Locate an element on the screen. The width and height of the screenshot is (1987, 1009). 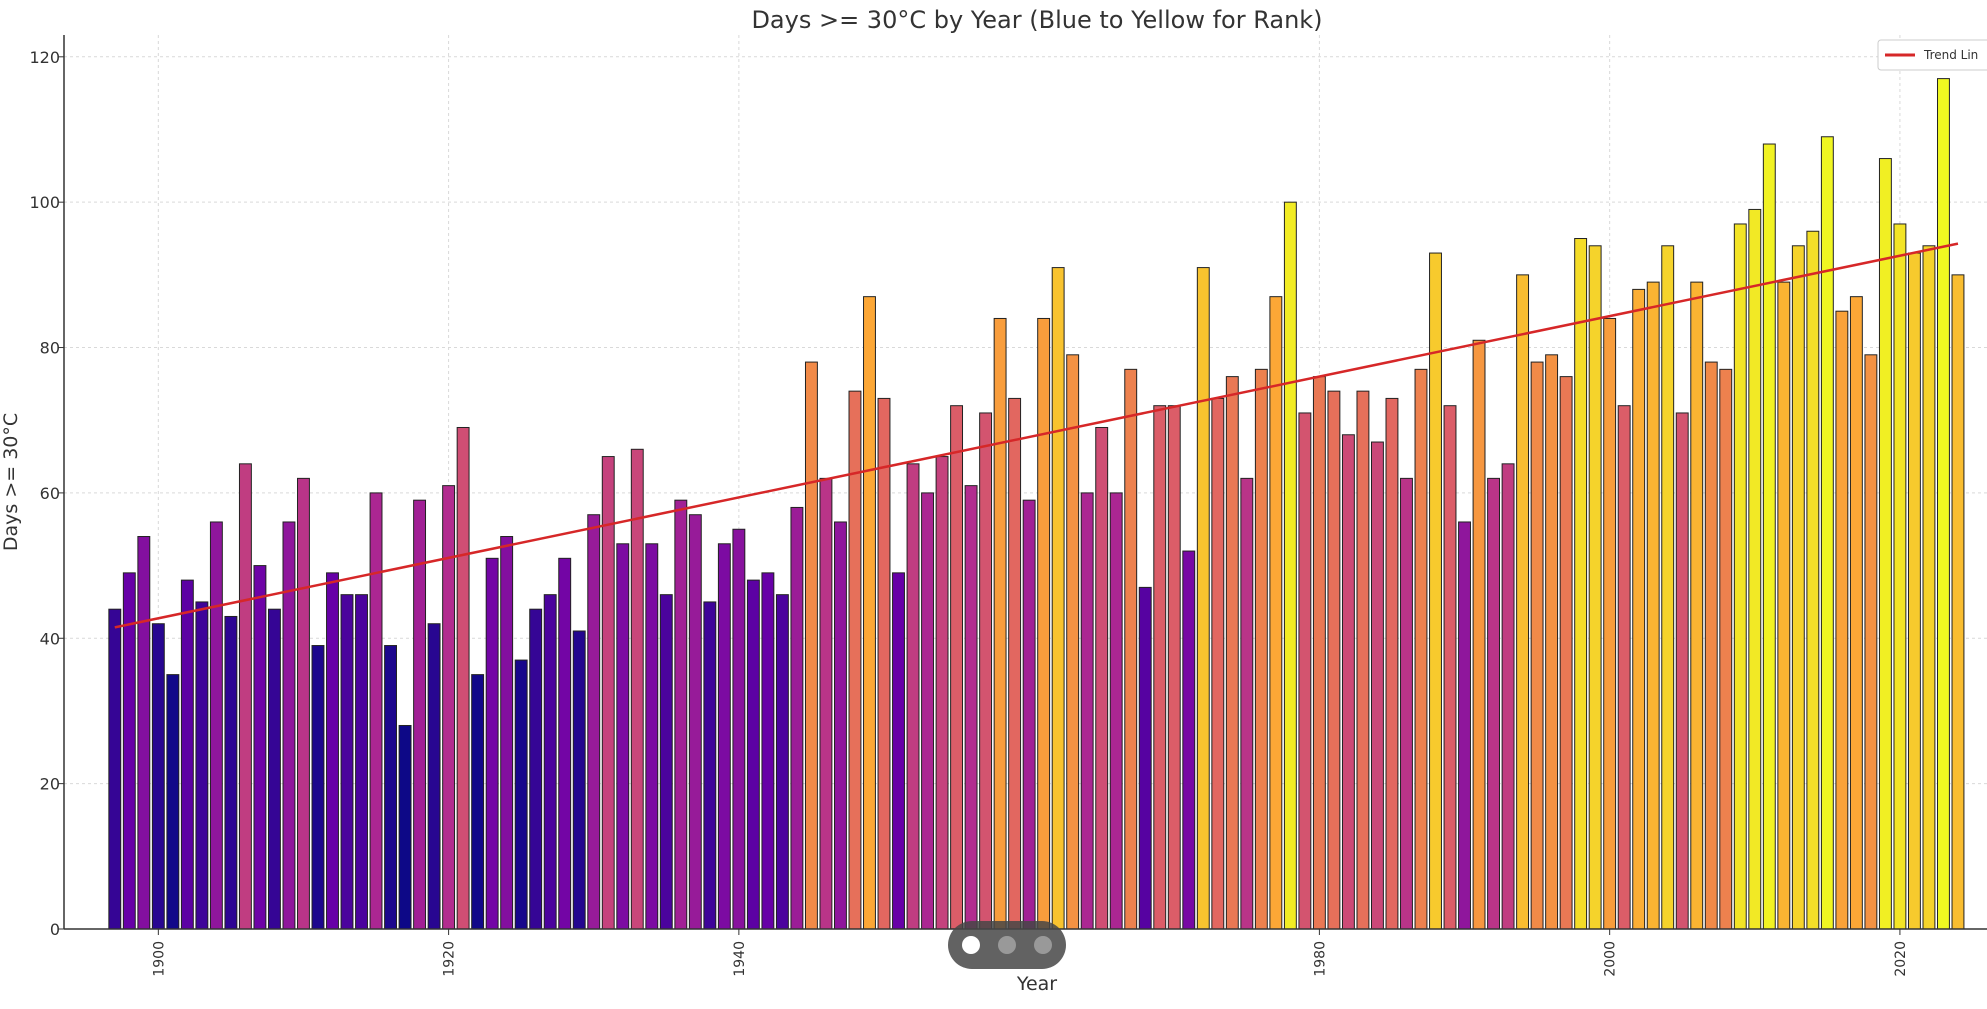
bar-1976 is located at coordinates (1261, 649).